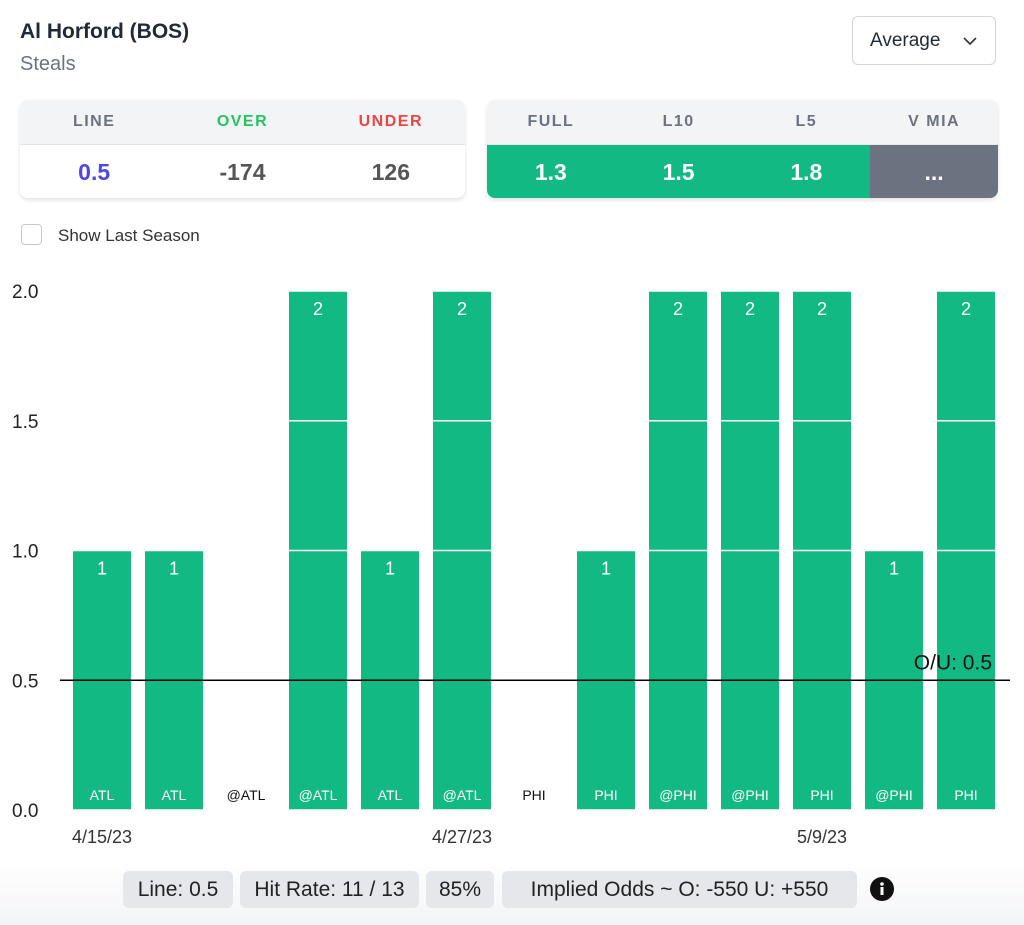  Describe the element at coordinates (678, 171) in the screenshot. I see `value-cell: 1.5` at that location.